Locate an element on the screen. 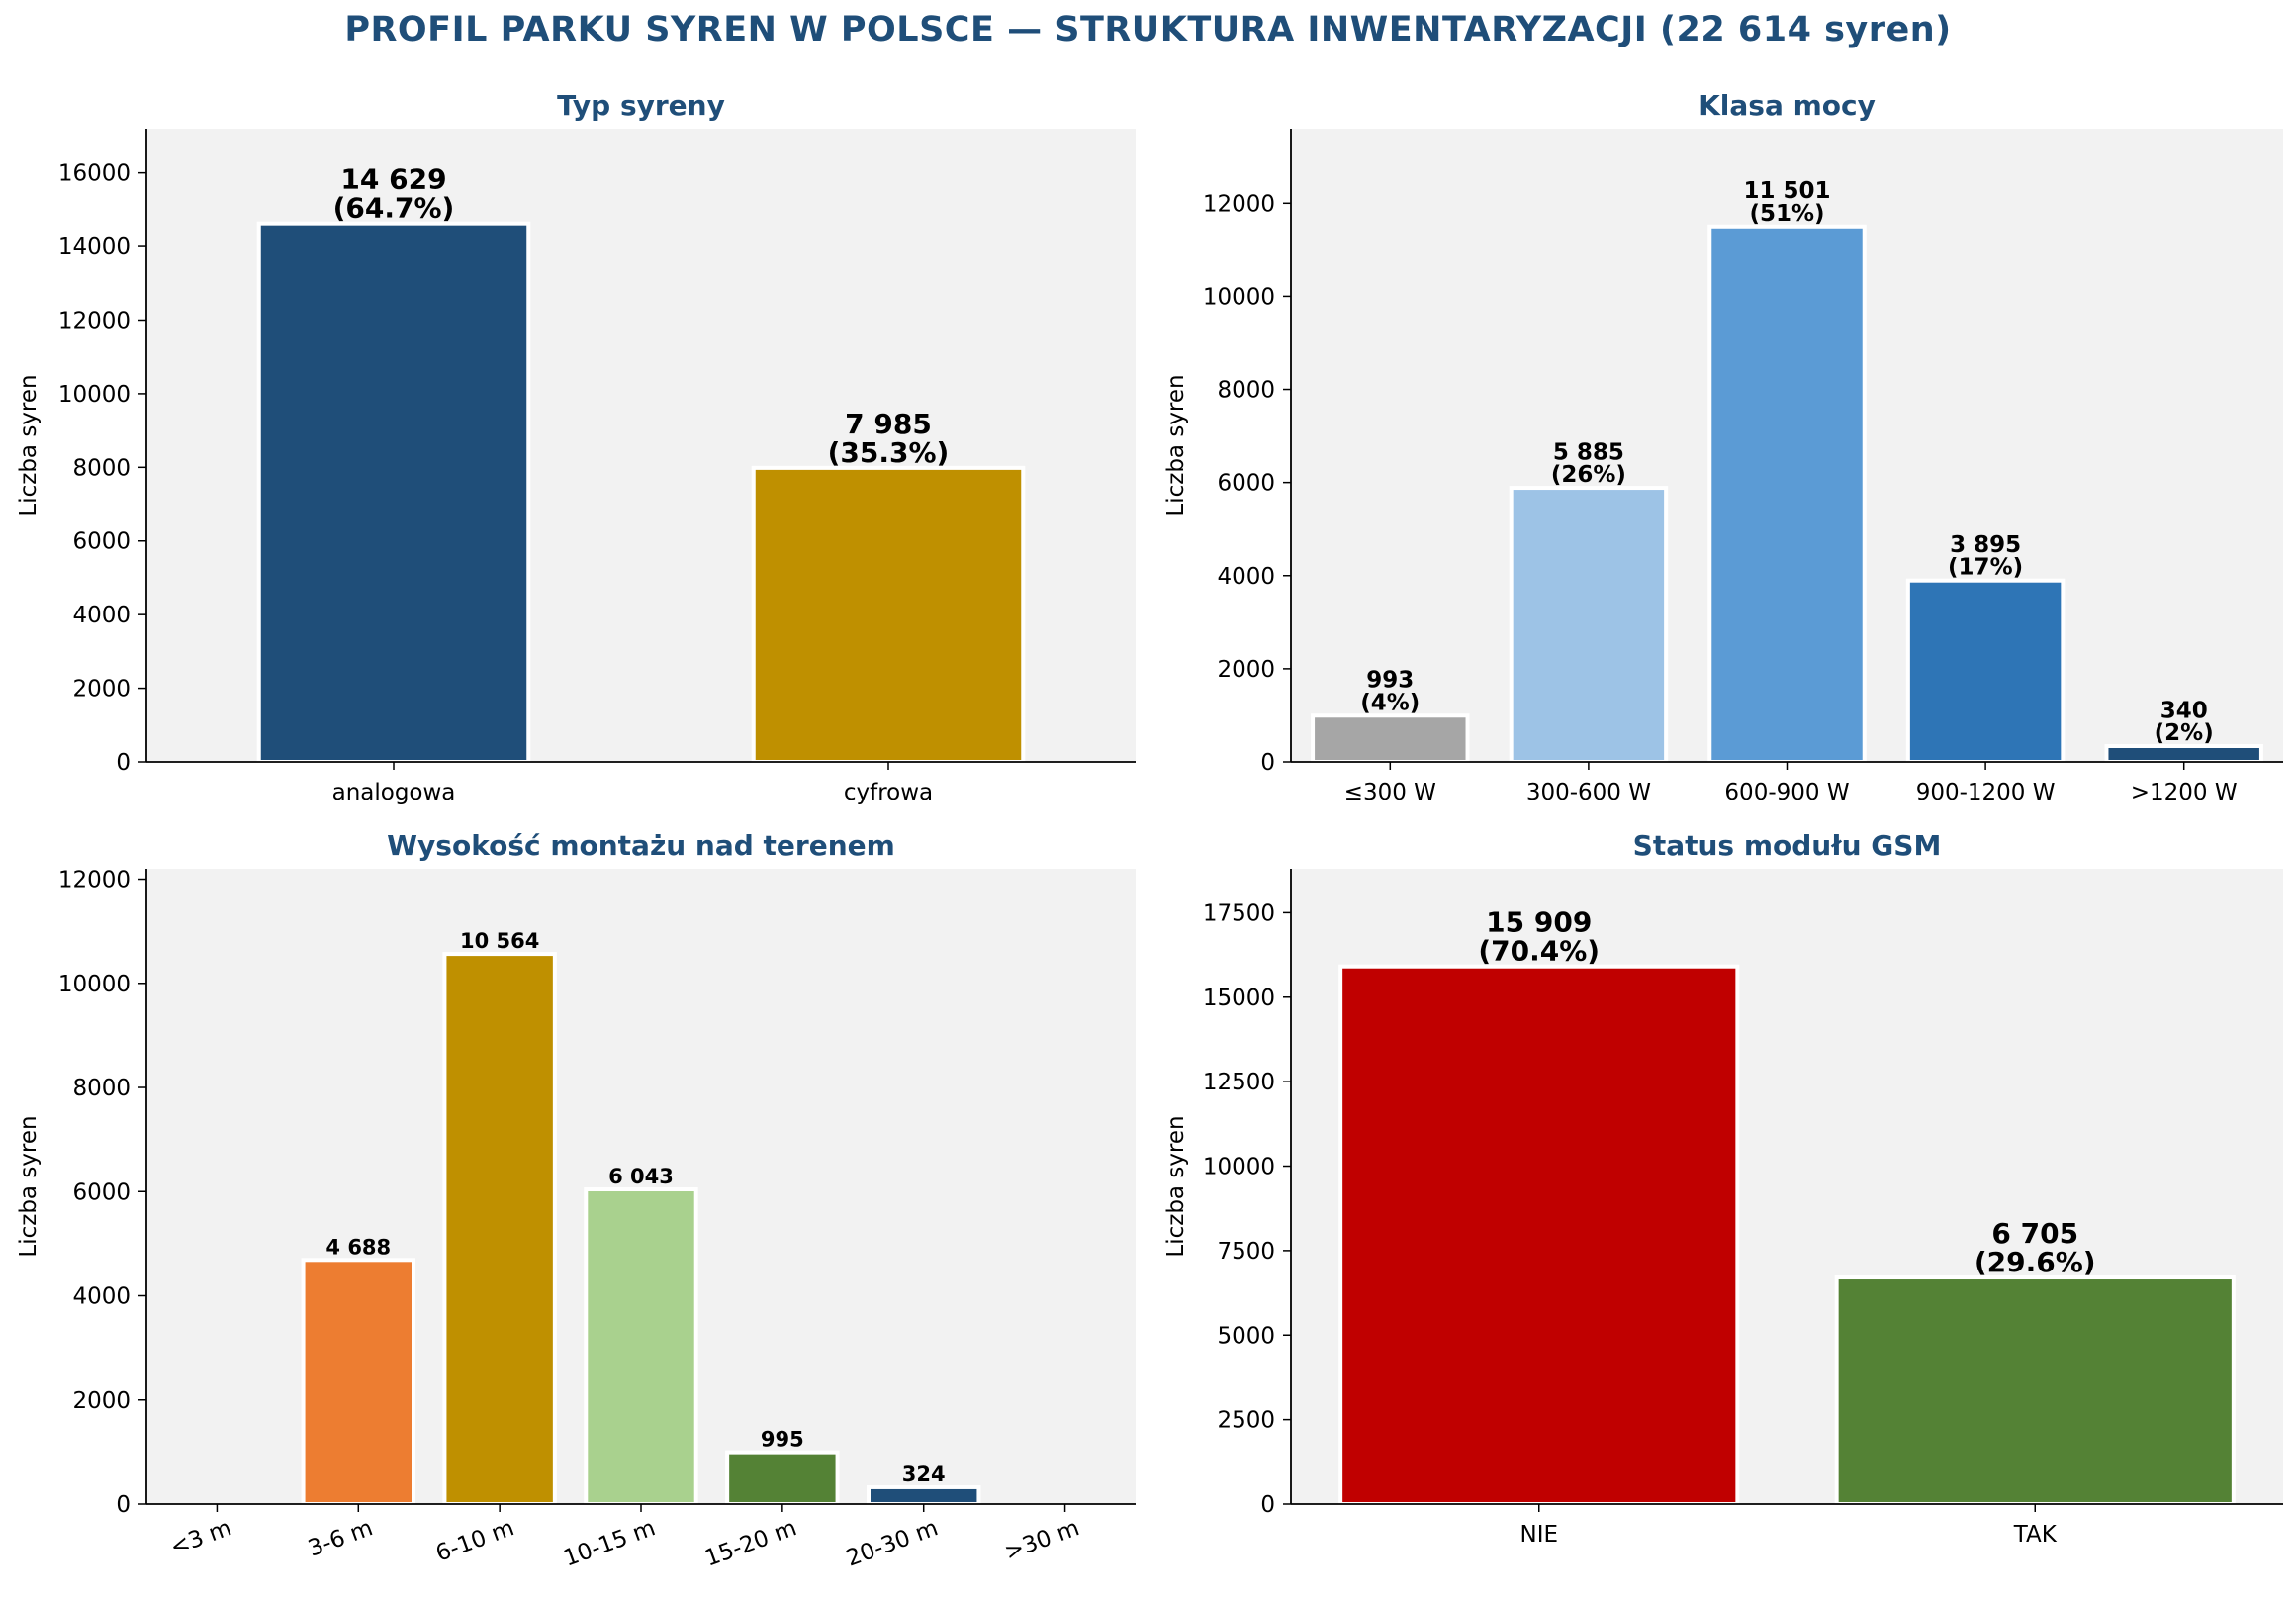 This screenshot has width=2296, height=1599. x-tick-label: 3-6 m is located at coordinates (340, 1538).